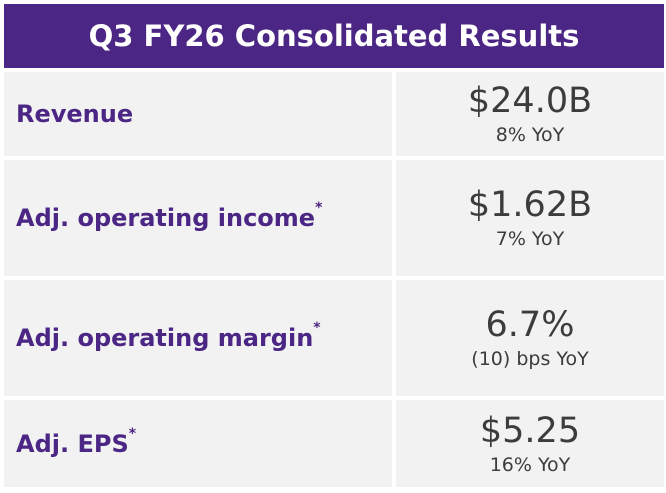  I want to click on label-cell: Adj. EPS*, so click(198, 443).